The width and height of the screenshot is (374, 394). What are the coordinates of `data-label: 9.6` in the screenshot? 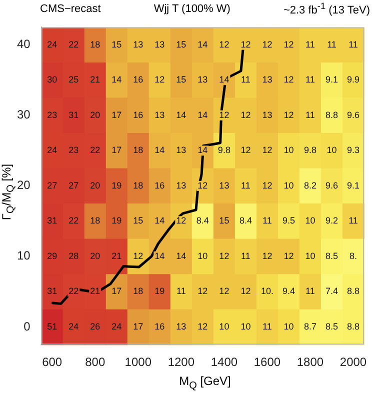 It's located at (331, 185).